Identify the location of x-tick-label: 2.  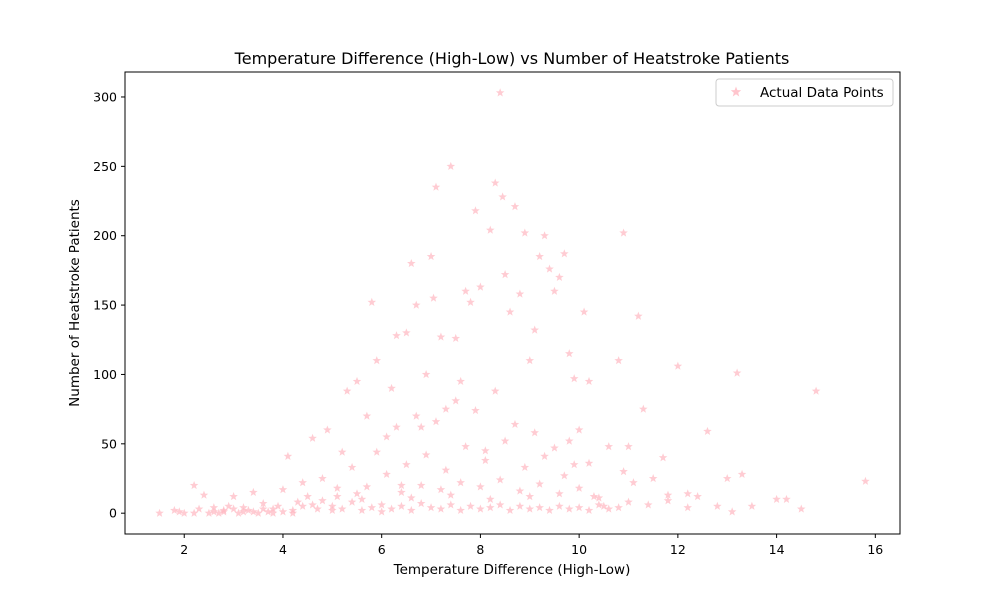
(184, 549).